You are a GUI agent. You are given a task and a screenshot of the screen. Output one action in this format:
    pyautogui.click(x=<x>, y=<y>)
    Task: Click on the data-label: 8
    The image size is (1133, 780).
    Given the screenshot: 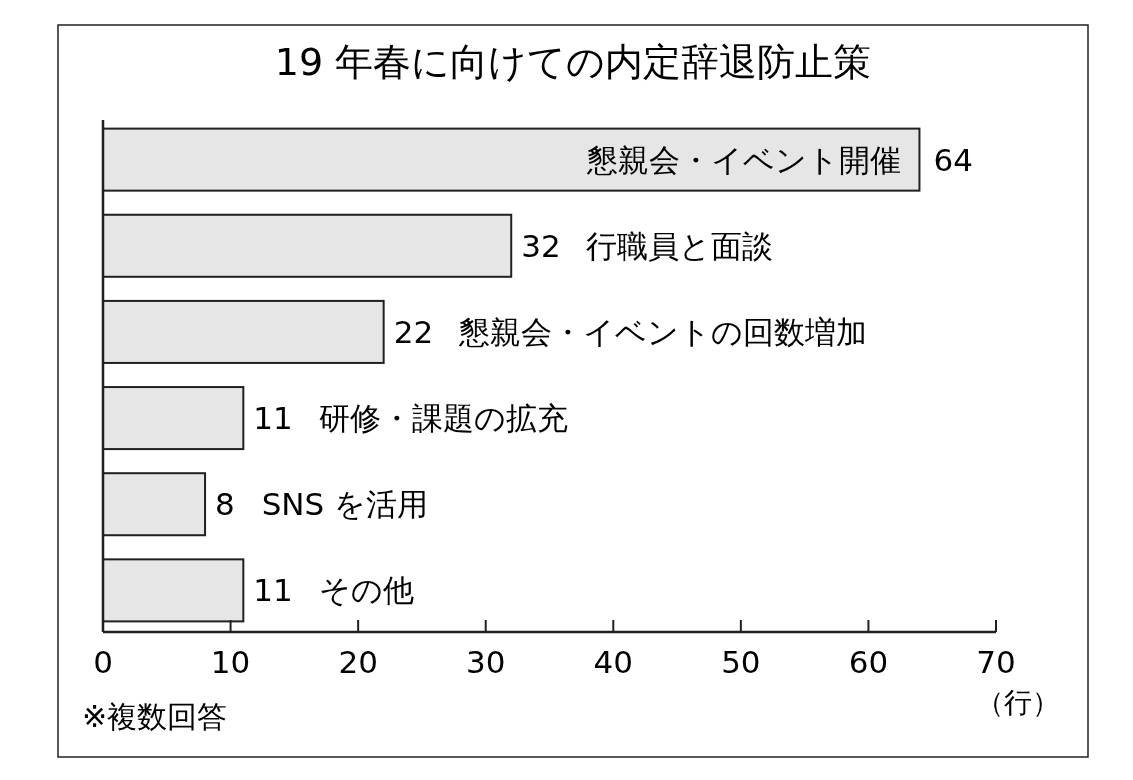 What is the action you would take?
    pyautogui.click(x=225, y=504)
    